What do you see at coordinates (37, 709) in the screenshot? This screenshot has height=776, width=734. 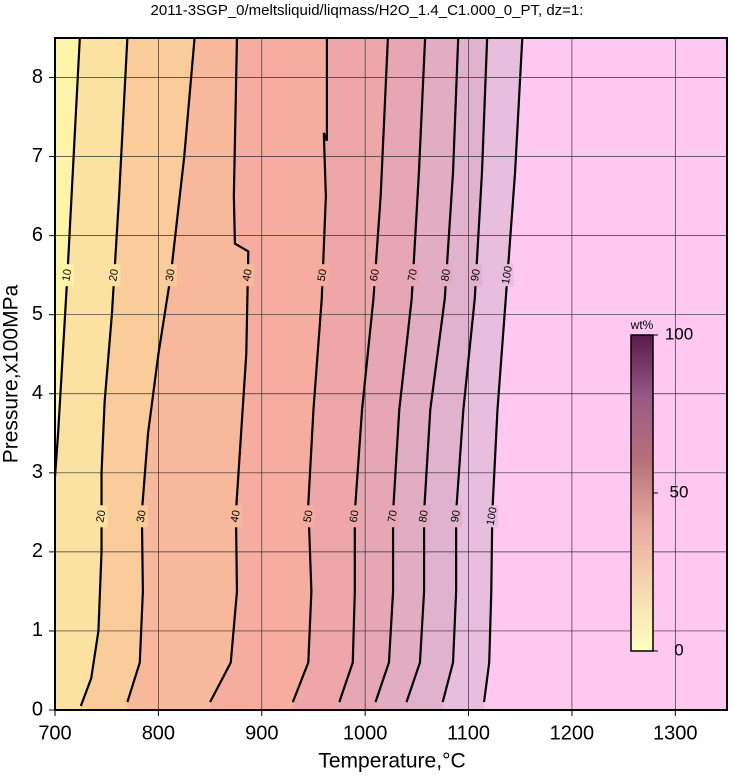 I see `y-tick-label: 0` at bounding box center [37, 709].